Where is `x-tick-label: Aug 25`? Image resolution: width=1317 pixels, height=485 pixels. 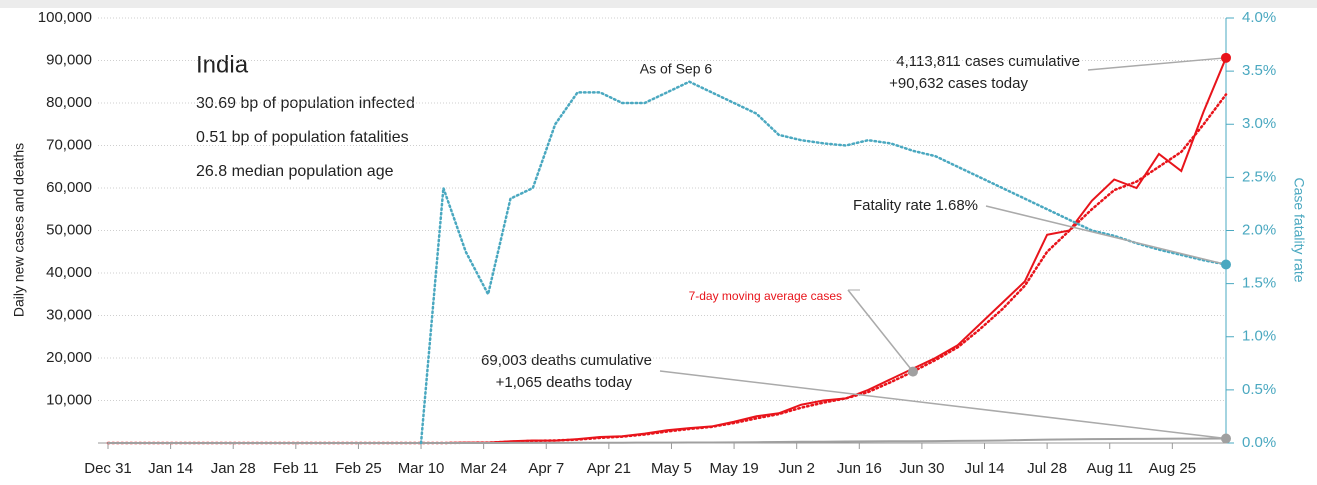
x-tick-label: Aug 25 is located at coordinates (1173, 468).